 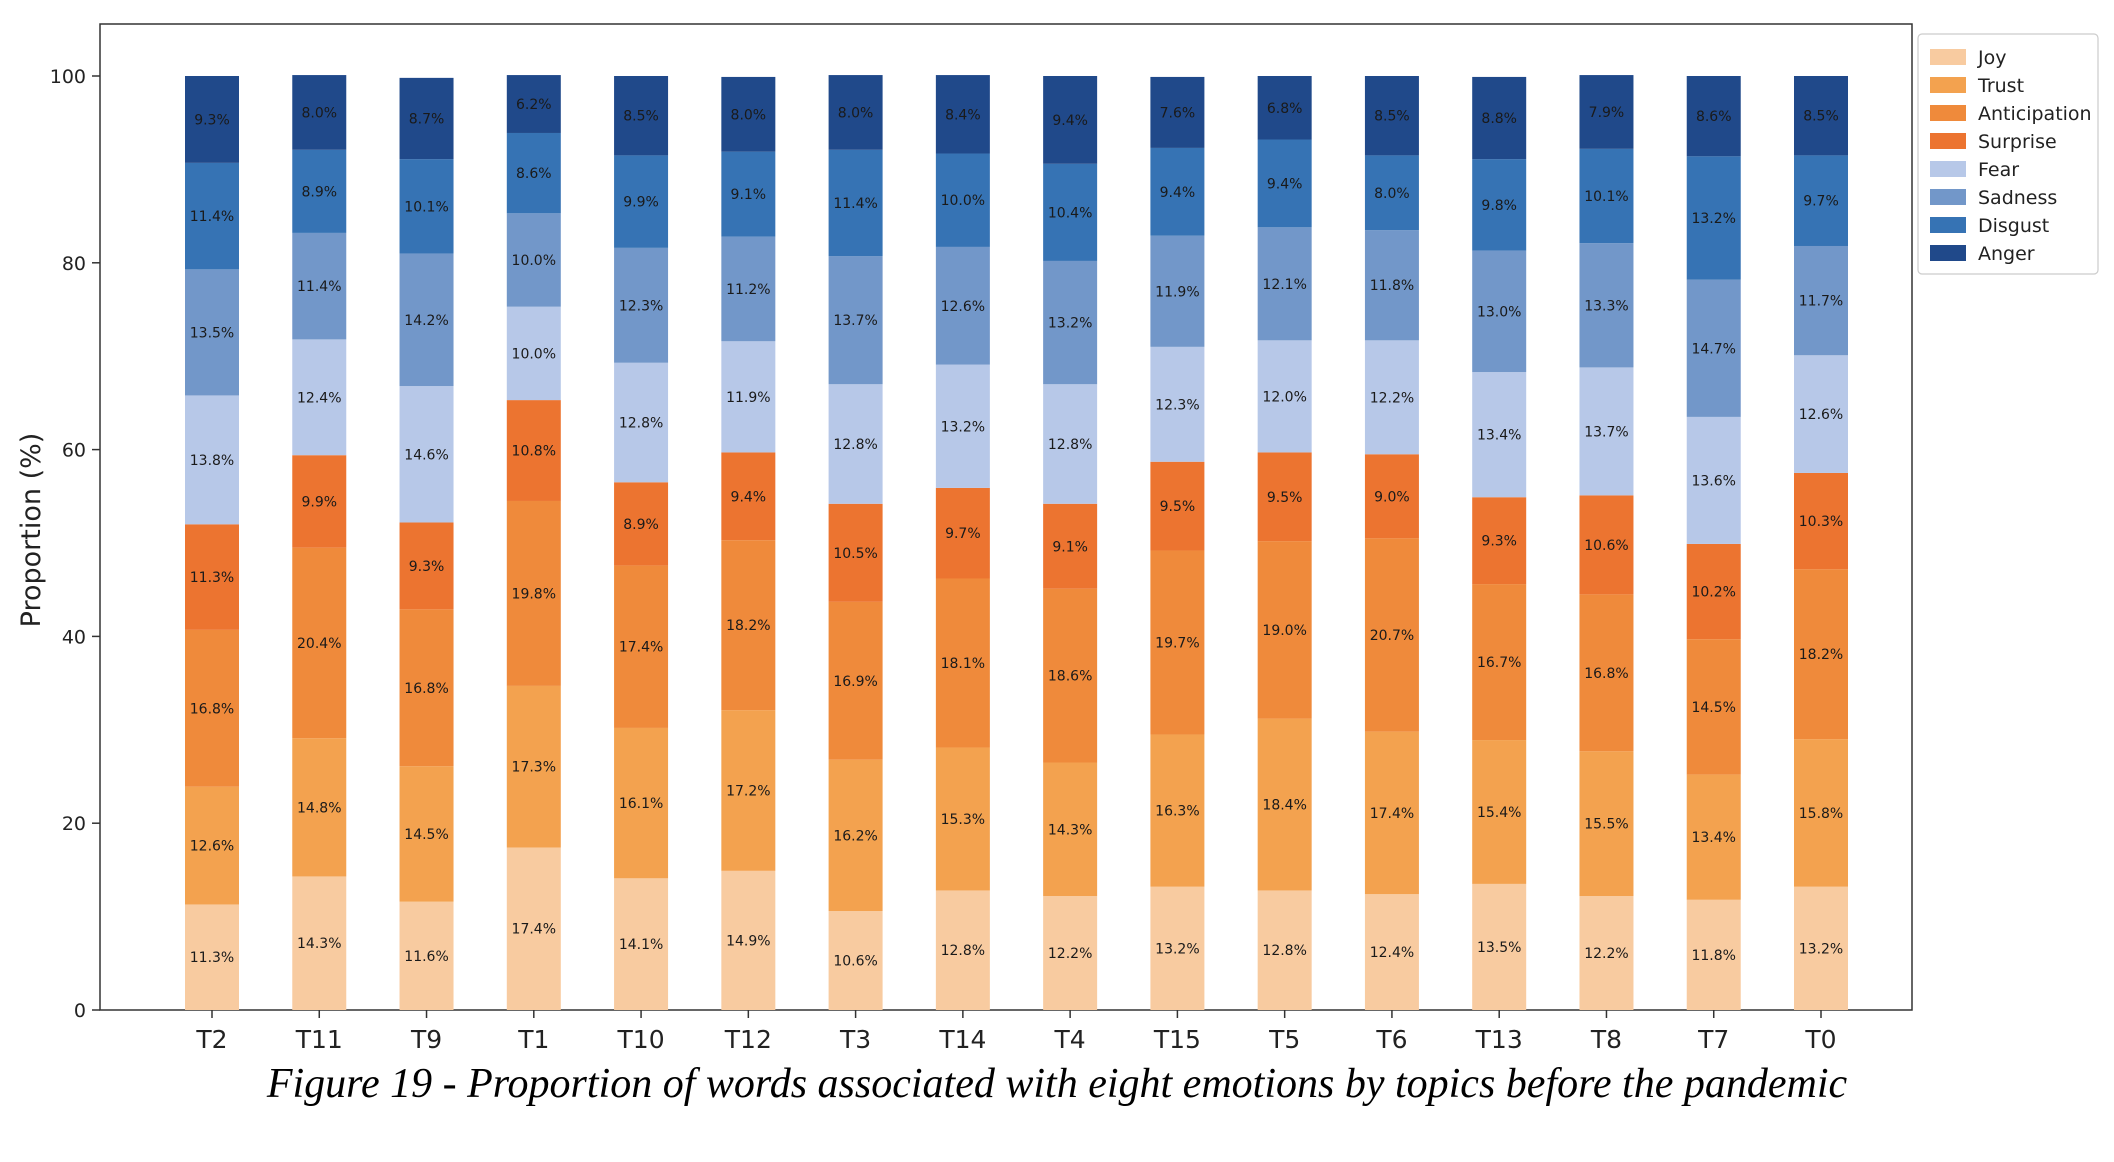 What do you see at coordinates (855, 1039) in the screenshot?
I see `x-tick-label: T3` at bounding box center [855, 1039].